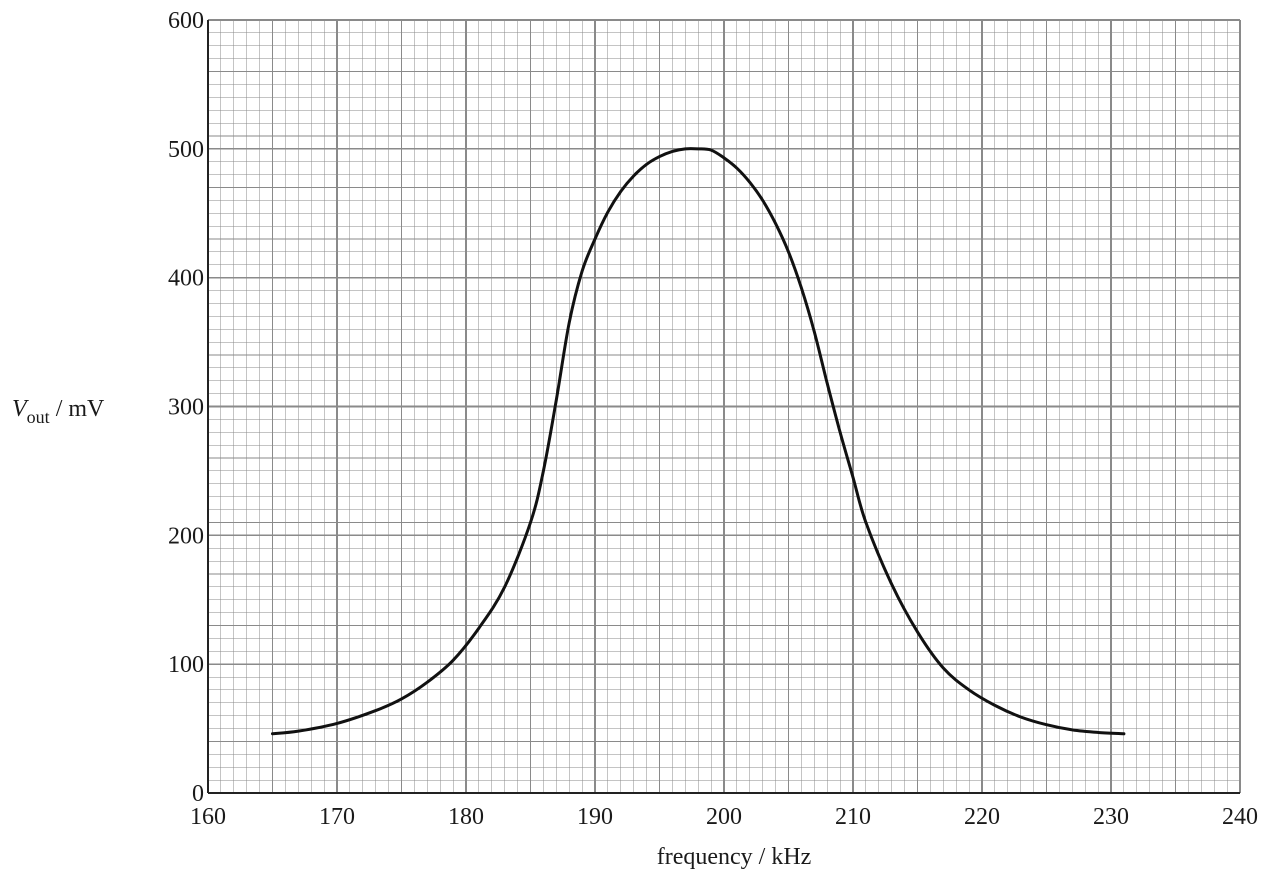  What do you see at coordinates (186, 536) in the screenshot?
I see `y-tick-label: 200` at bounding box center [186, 536].